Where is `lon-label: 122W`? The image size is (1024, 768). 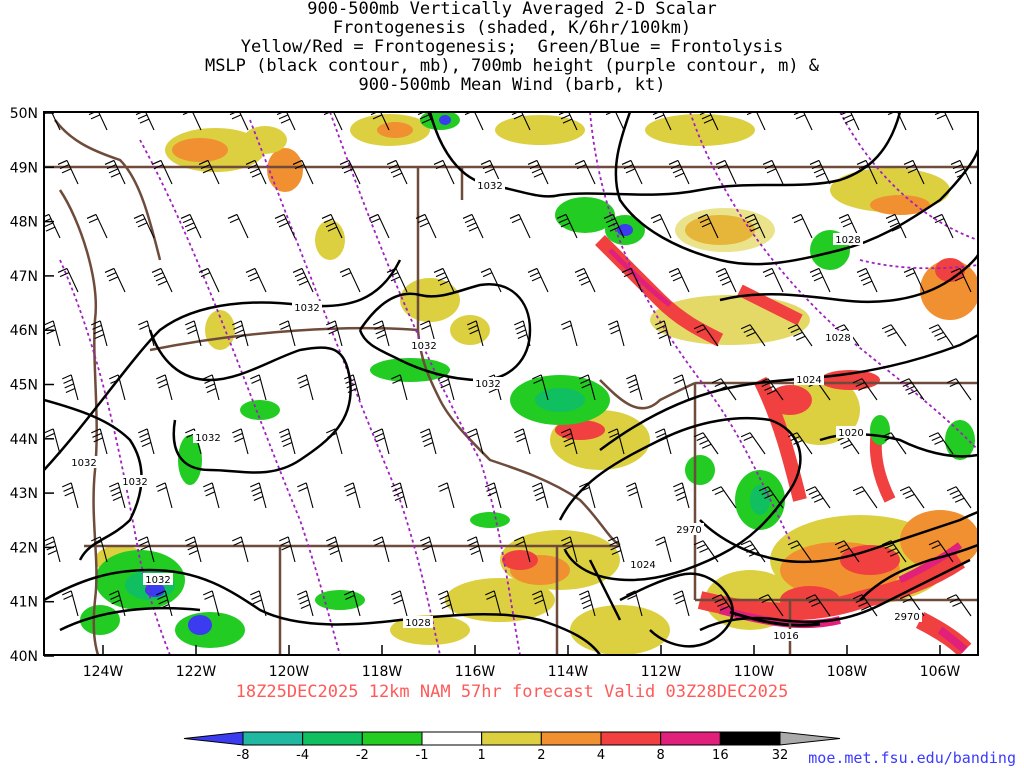
lon-label: 122W is located at coordinates (196, 672).